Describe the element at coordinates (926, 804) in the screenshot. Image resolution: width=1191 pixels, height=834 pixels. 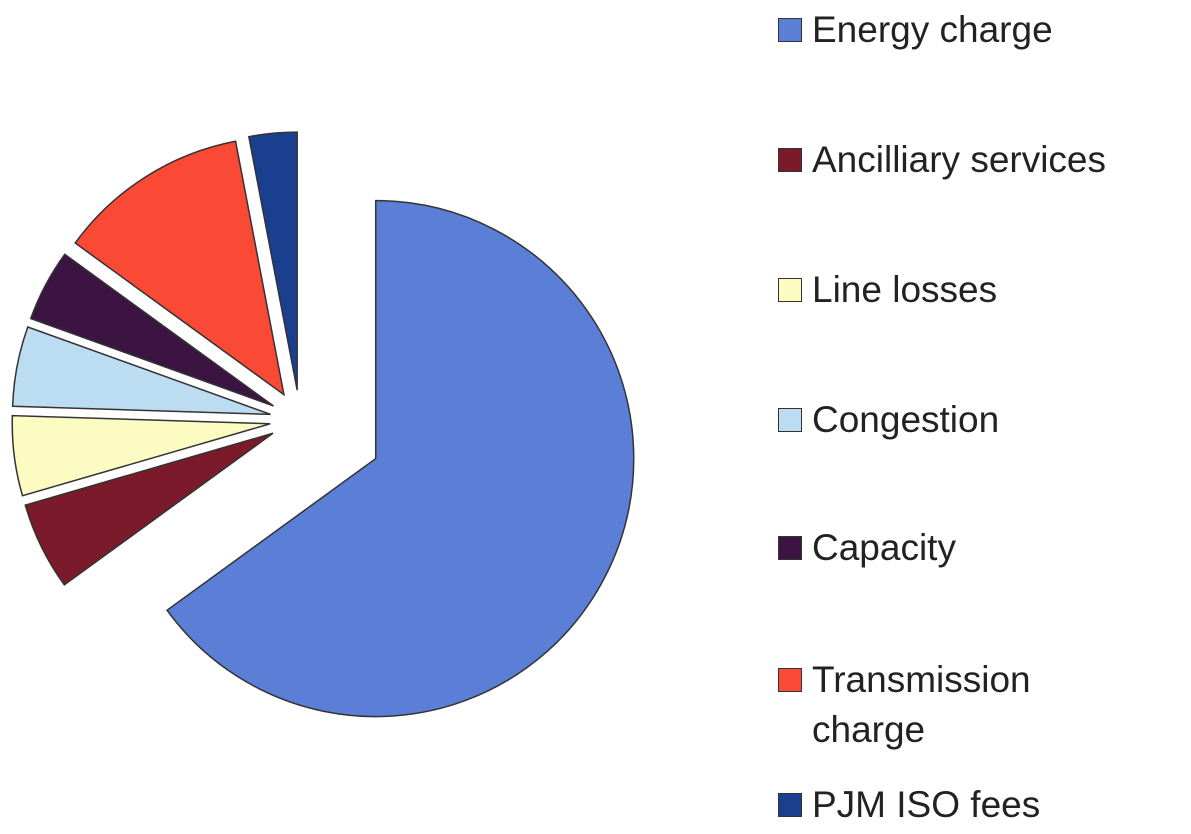
I see `legend-label: PJM ISO fees` at that location.